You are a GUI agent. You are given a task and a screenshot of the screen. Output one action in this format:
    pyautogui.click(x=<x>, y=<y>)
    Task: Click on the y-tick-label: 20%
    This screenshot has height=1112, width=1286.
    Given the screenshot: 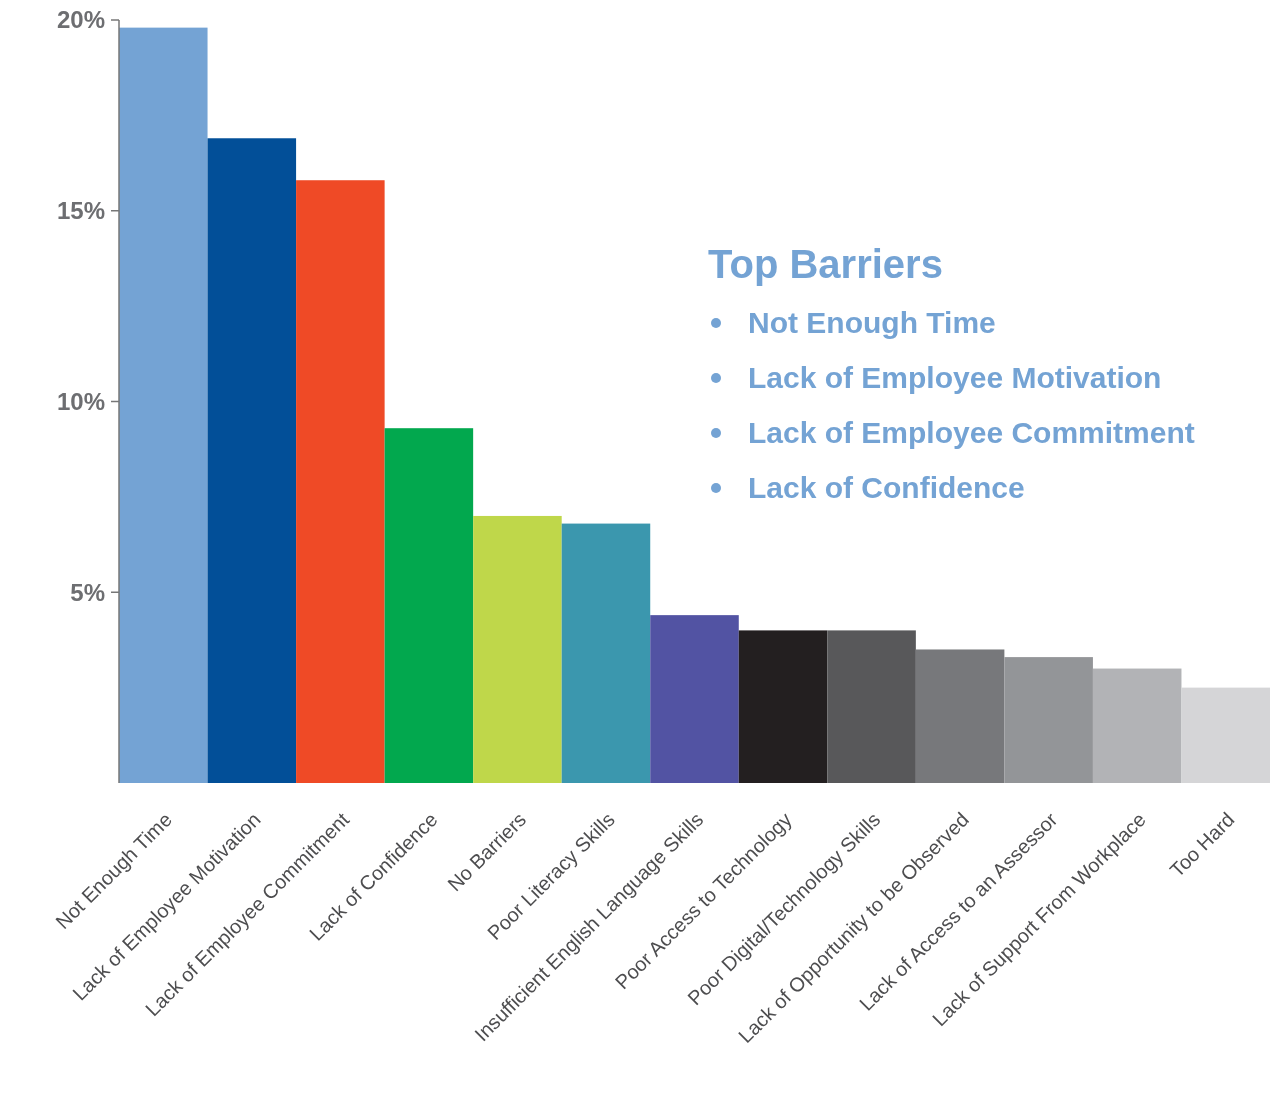 What is the action you would take?
    pyautogui.click(x=80, y=20)
    